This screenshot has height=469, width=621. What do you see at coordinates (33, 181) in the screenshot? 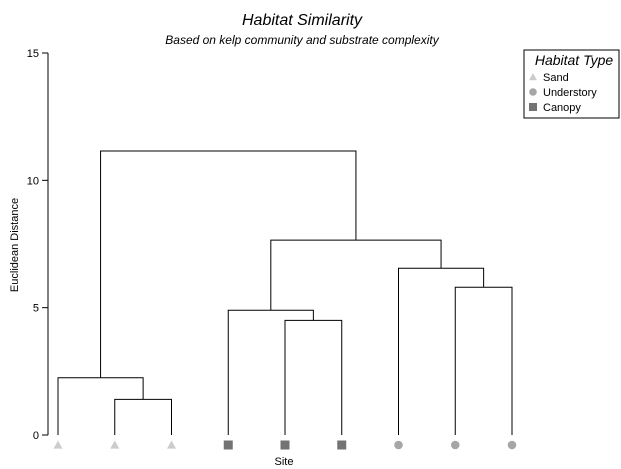
I see `y-tick-label: 10` at bounding box center [33, 181].